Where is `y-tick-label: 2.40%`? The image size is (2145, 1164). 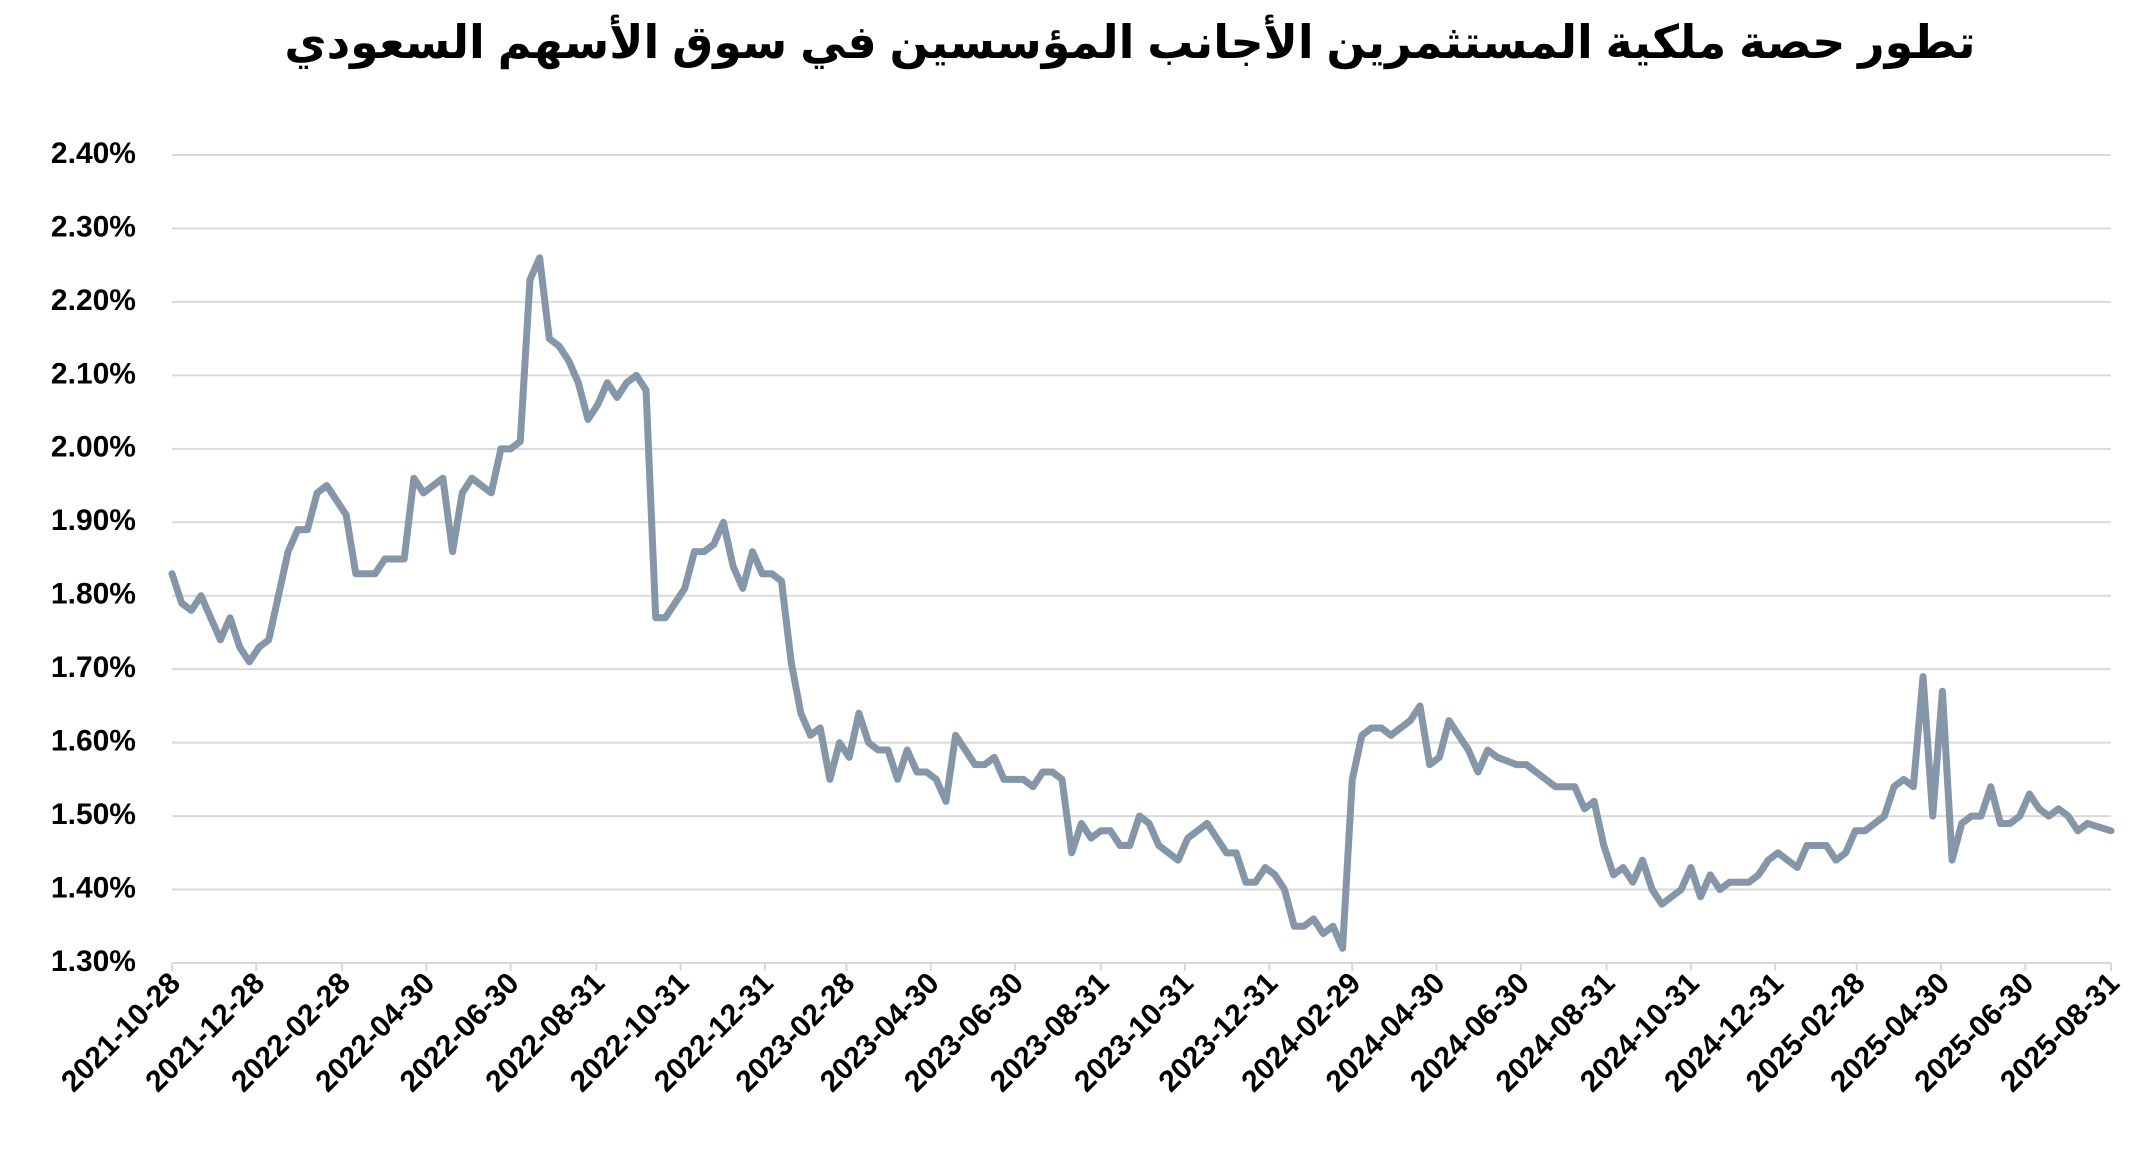
y-tick-label: 2.40% is located at coordinates (93, 153).